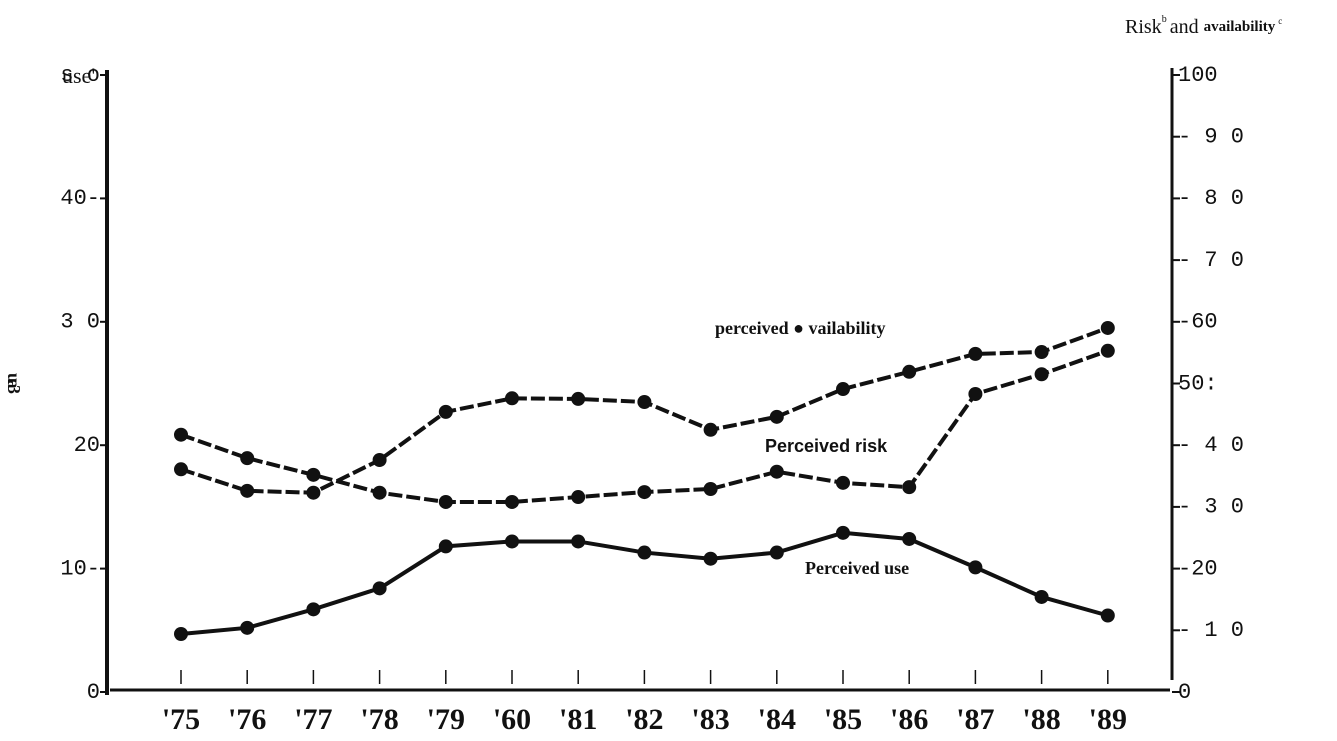 The image size is (1337, 741). Describe the element at coordinates (313, 719) in the screenshot. I see `x-tick-label: '77` at that location.